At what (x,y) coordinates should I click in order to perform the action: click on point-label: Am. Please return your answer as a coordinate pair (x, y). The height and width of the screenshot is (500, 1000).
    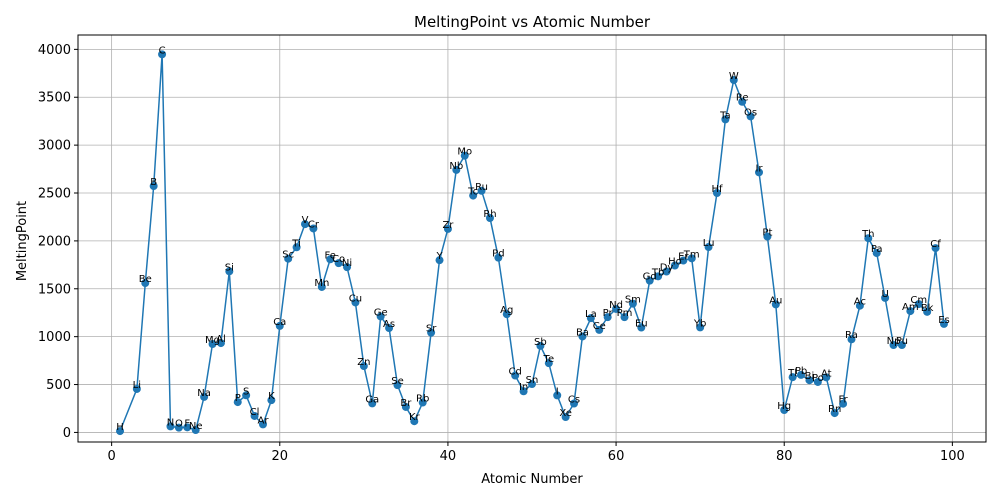
    Looking at the image, I should click on (910, 307).